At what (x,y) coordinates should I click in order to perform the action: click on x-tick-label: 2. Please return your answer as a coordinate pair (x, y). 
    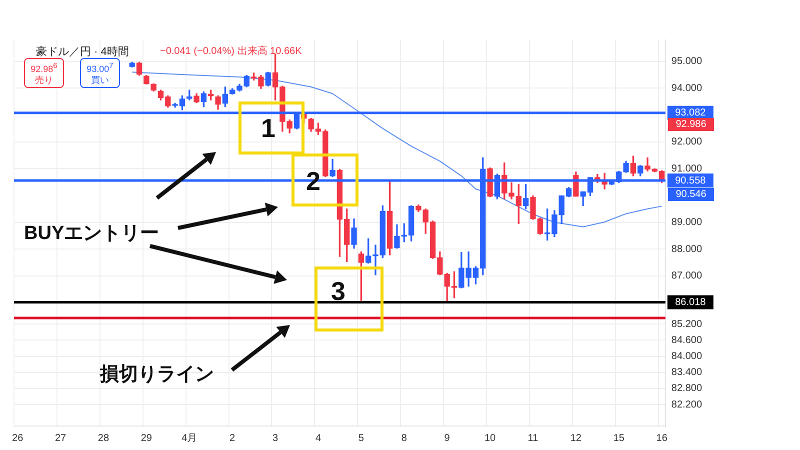
    Looking at the image, I should click on (233, 438).